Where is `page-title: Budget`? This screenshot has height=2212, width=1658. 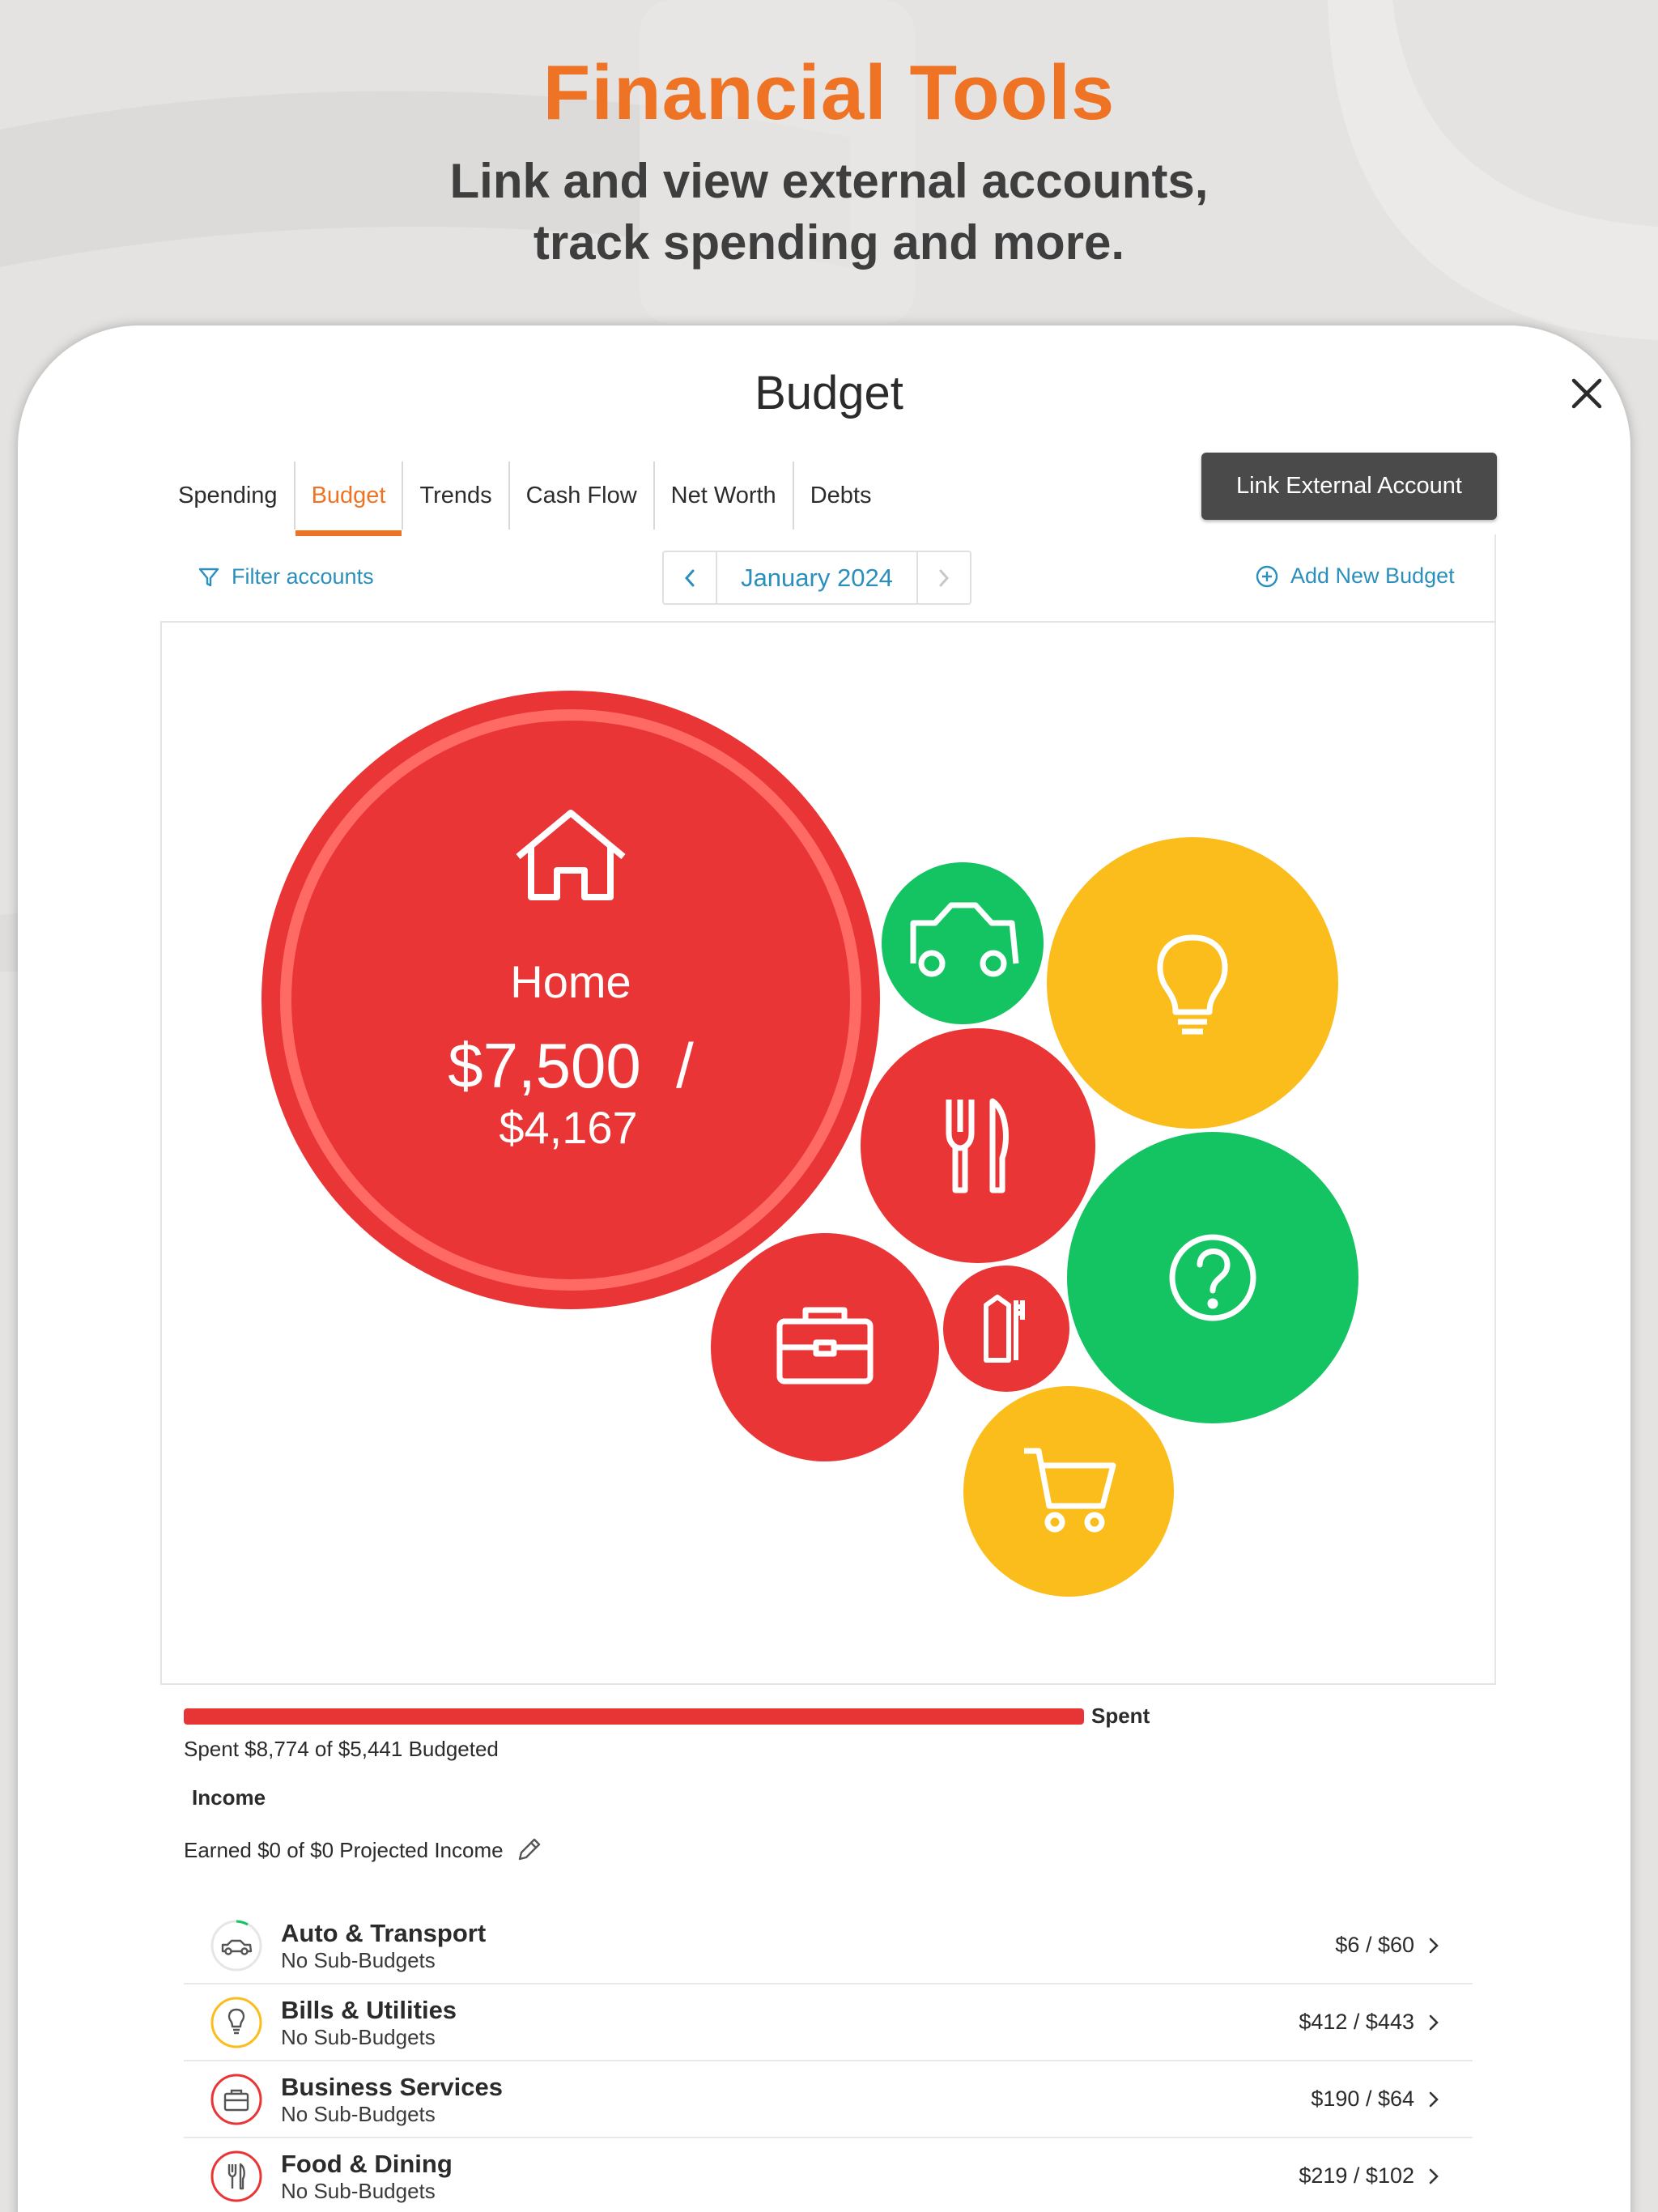
page-title: Budget is located at coordinates (829, 393).